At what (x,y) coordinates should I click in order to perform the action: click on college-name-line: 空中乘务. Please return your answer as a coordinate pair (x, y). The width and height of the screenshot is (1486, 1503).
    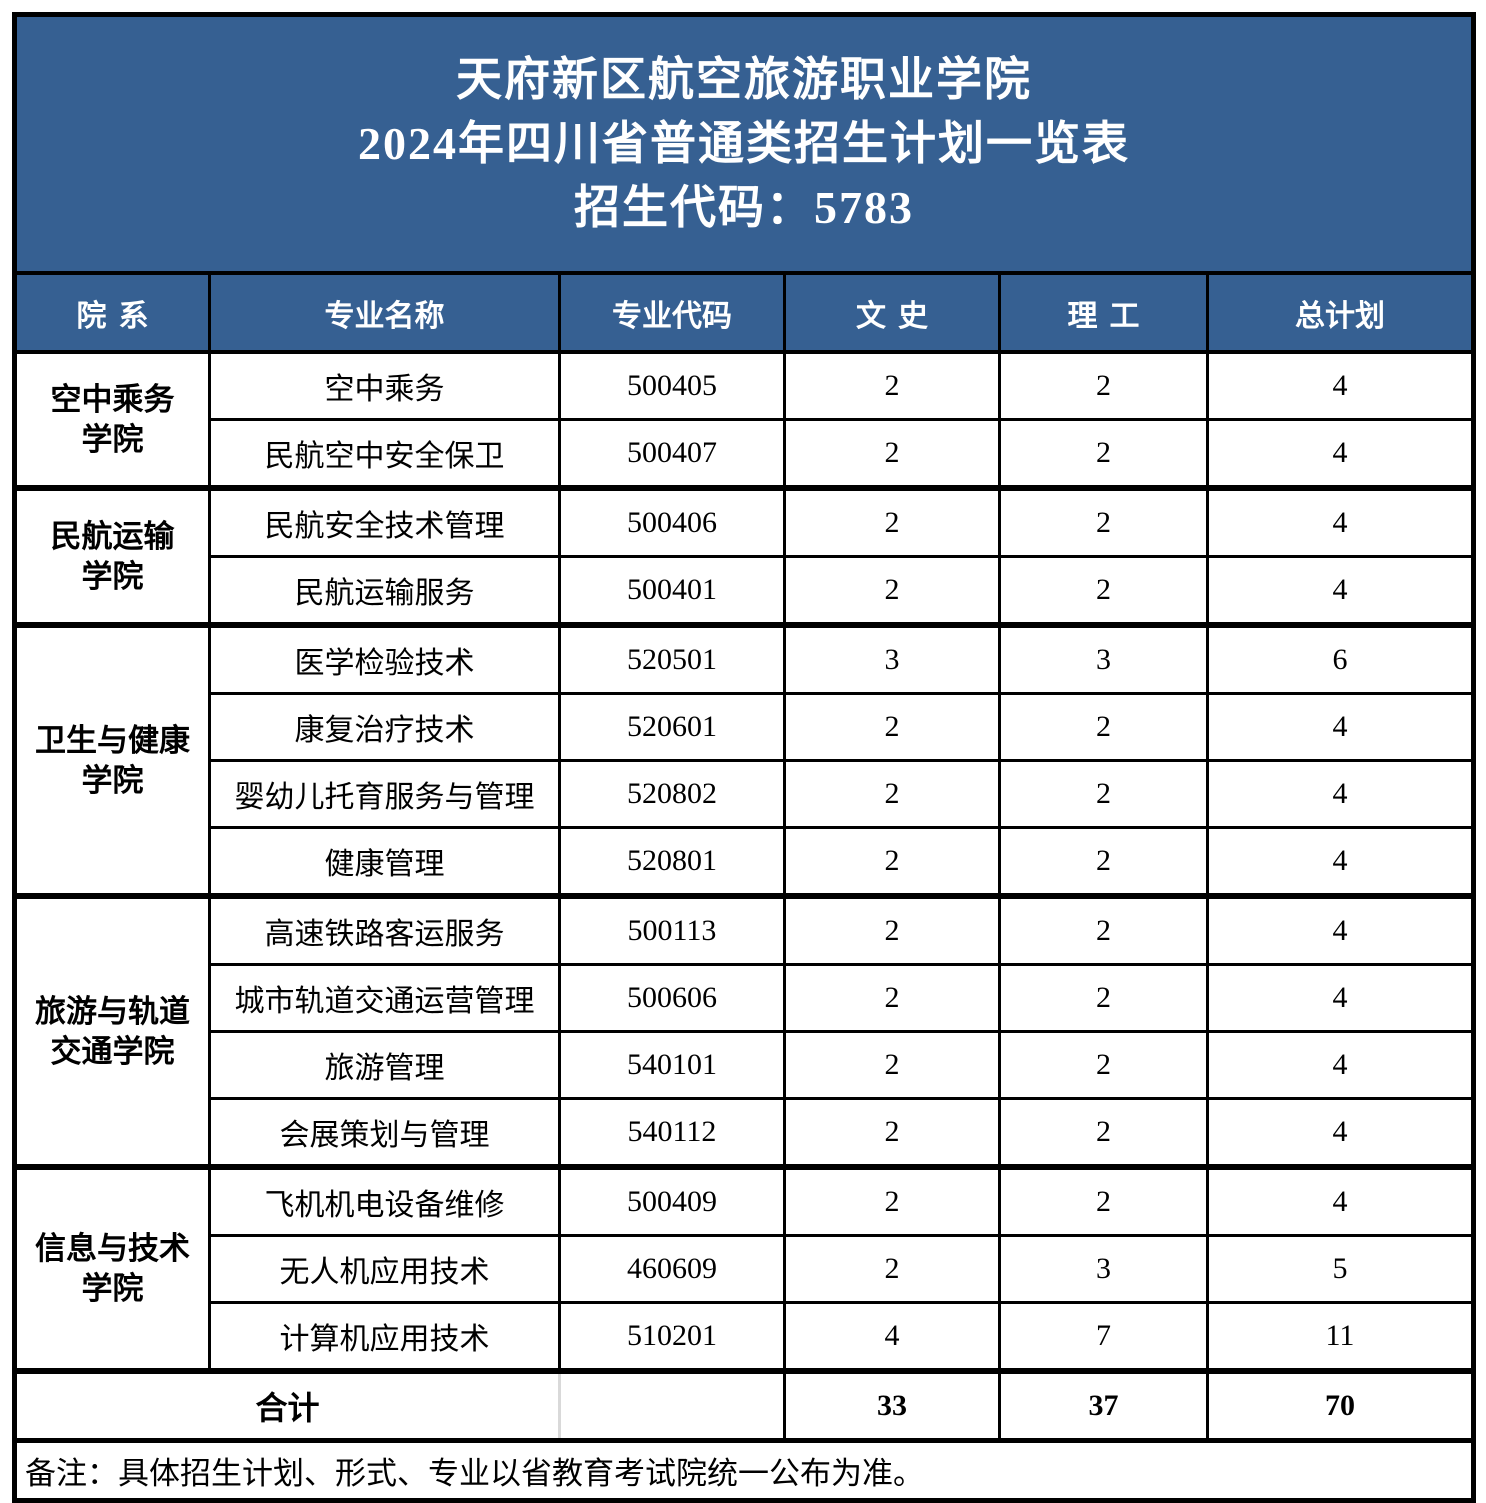
    Looking at the image, I should click on (112, 399).